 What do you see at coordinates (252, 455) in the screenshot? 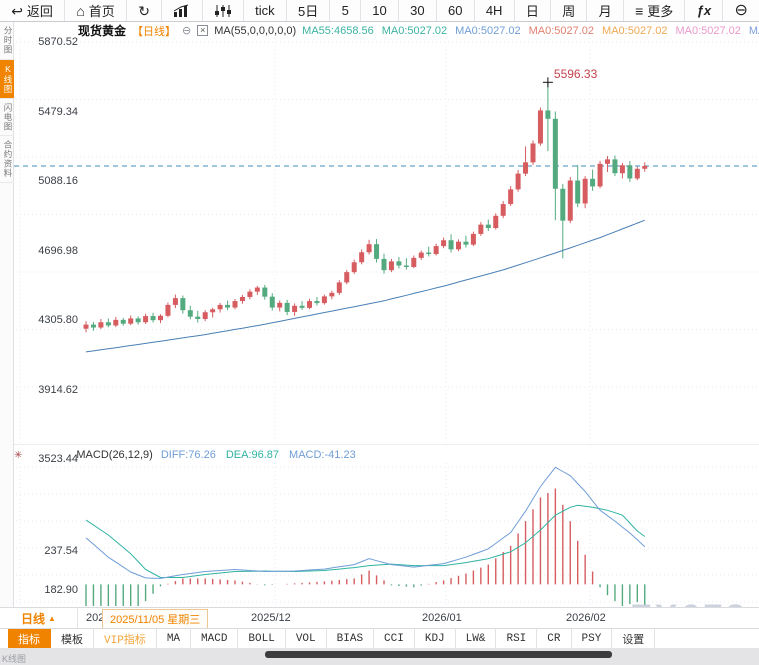
I see `macd-value-1: DEA:96.87` at bounding box center [252, 455].